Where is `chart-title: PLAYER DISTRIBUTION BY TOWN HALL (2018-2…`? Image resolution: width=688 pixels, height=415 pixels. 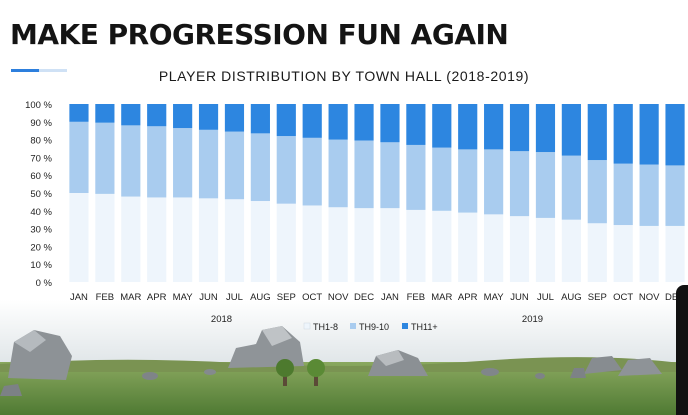 chart-title: PLAYER DISTRIBUTION BY TOWN HALL (2018-2… is located at coordinates (344, 76).